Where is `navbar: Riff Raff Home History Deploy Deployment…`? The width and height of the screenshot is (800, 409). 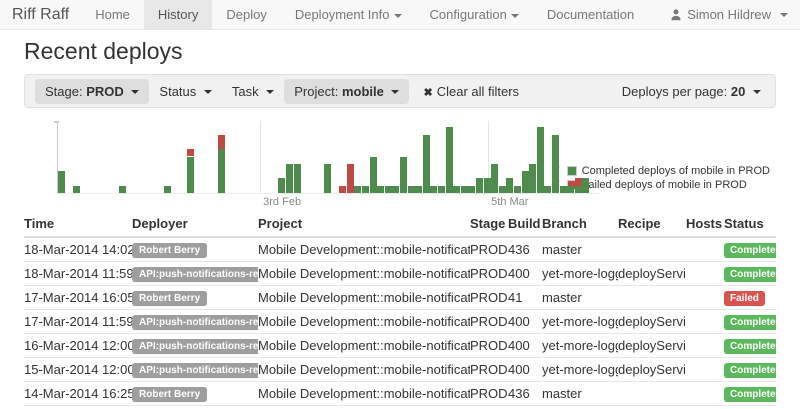
navbar: Riff Raff Home History Deploy Deployment… is located at coordinates (400, 15).